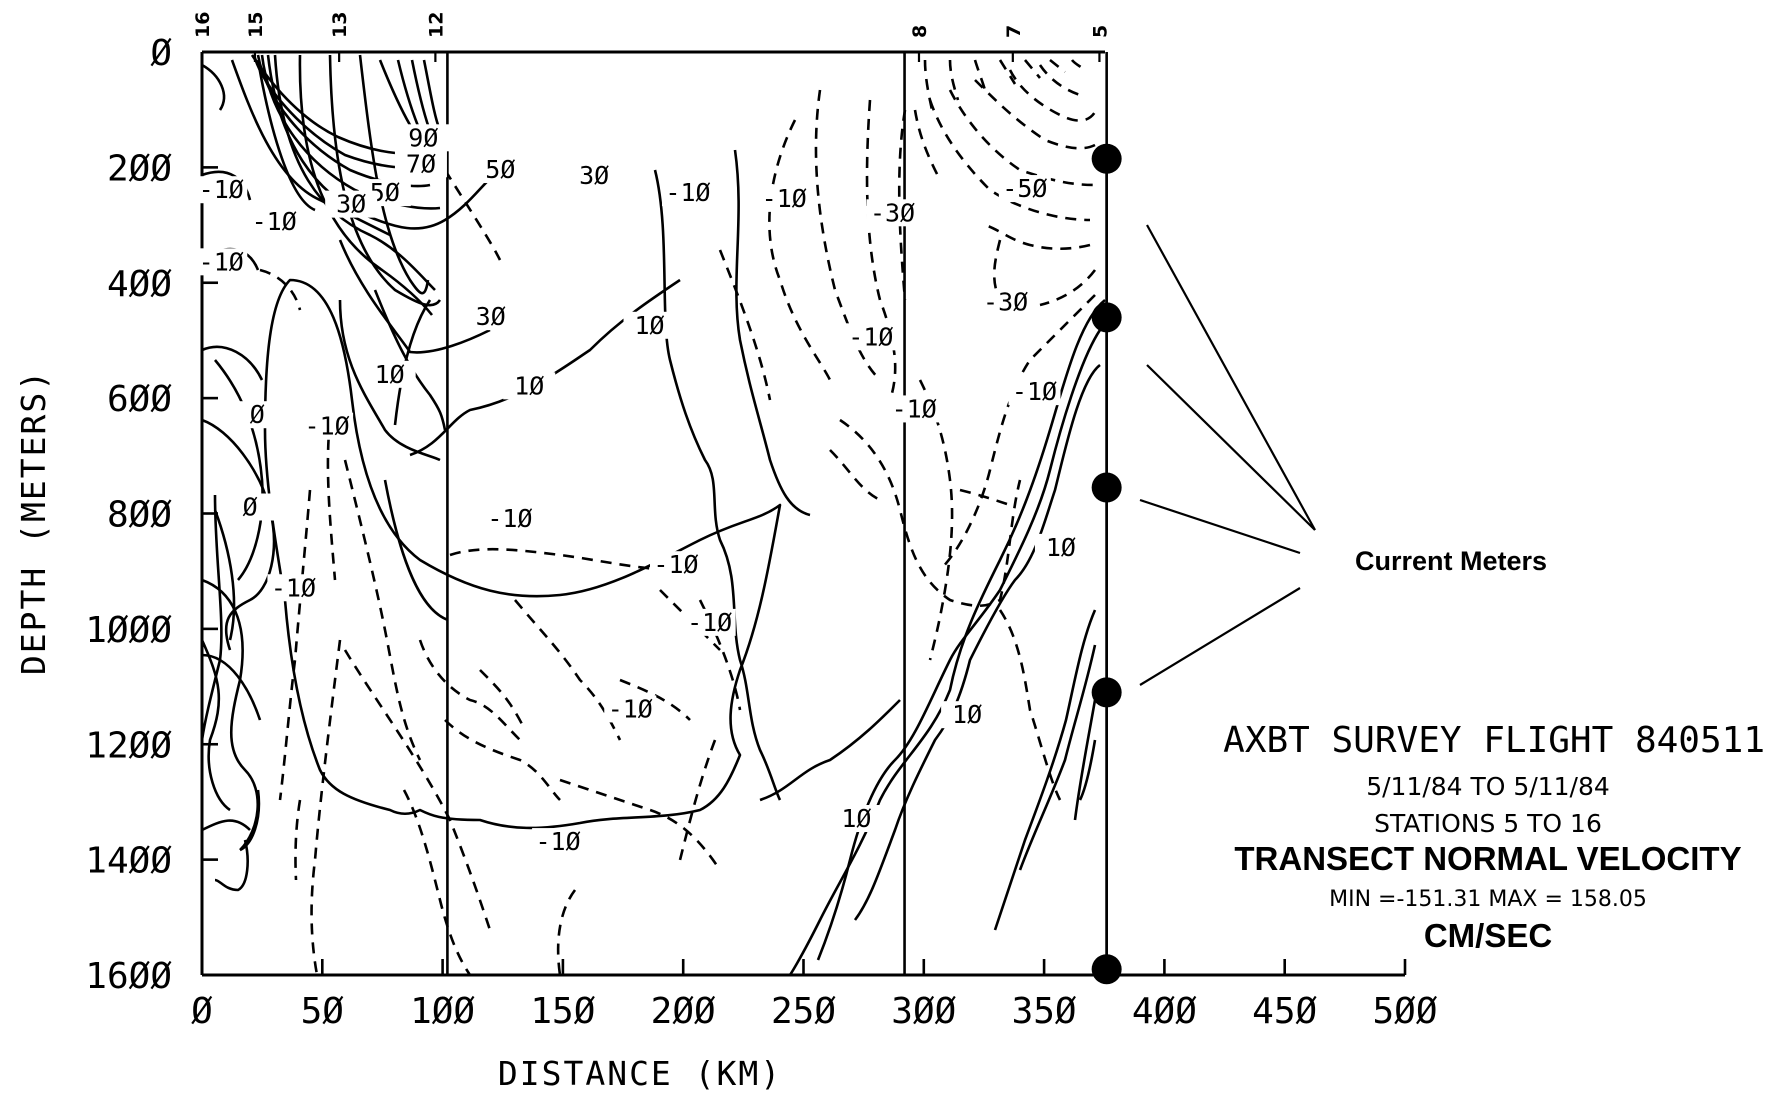  I want to click on x-tick-label: 45Ø, so click(1284, 1011).